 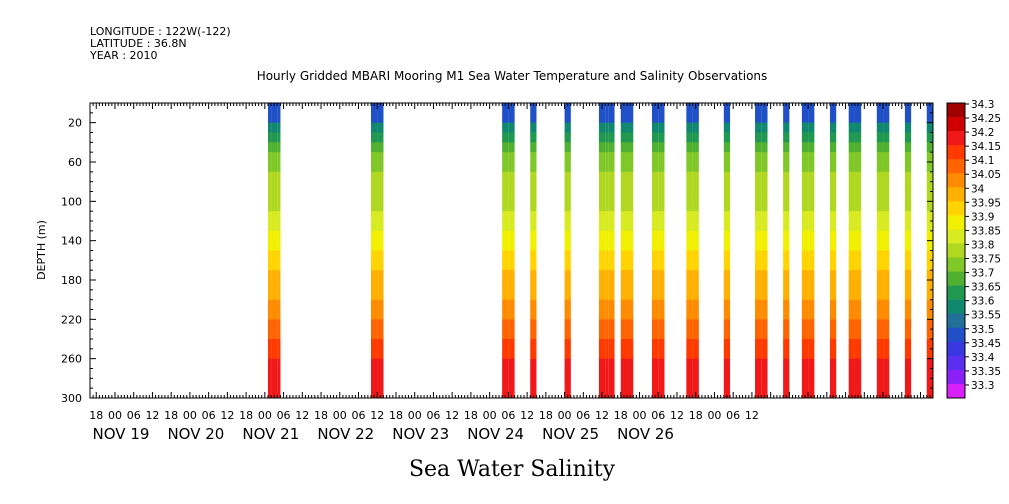 What do you see at coordinates (321, 415) in the screenshot?
I see `x-hour-label: 18` at bounding box center [321, 415].